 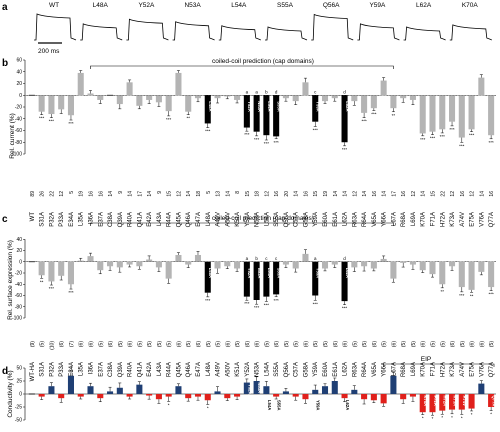 I want to click on category-label-v76a: V76A, so click(x=482, y=369).